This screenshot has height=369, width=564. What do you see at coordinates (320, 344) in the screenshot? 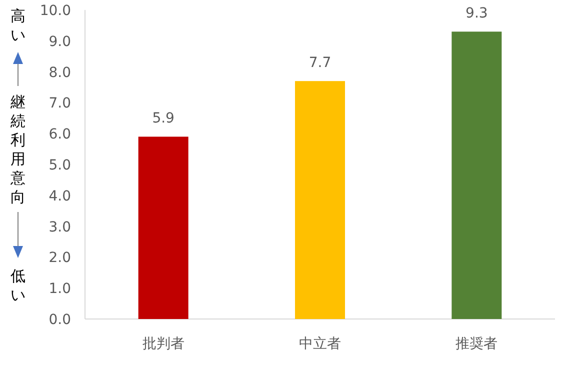
I see `x-tick-label: 中立者` at bounding box center [320, 344].